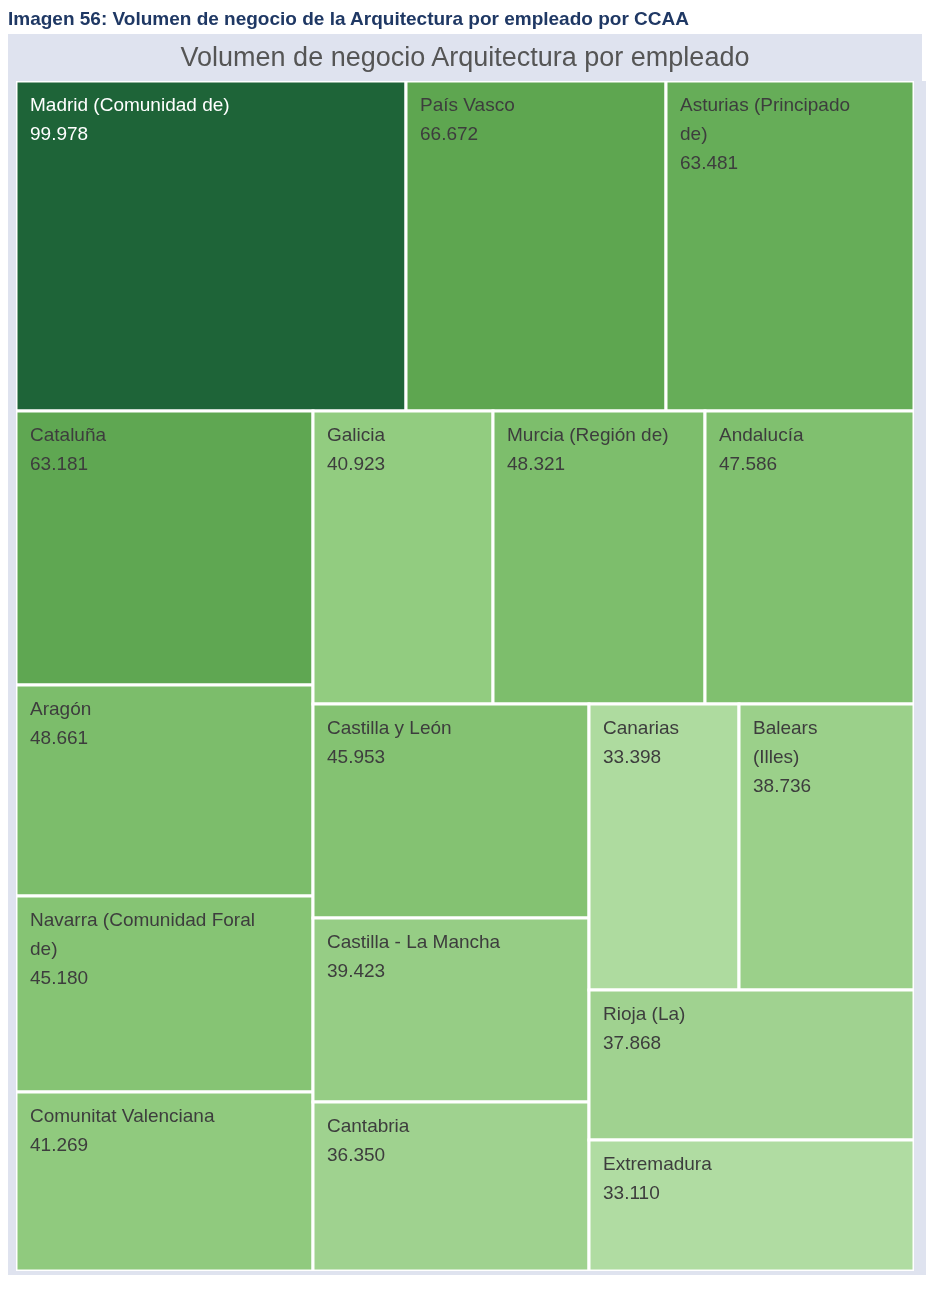 The height and width of the screenshot is (1311, 926). I want to click on category-label: Galicia, so click(356, 434).